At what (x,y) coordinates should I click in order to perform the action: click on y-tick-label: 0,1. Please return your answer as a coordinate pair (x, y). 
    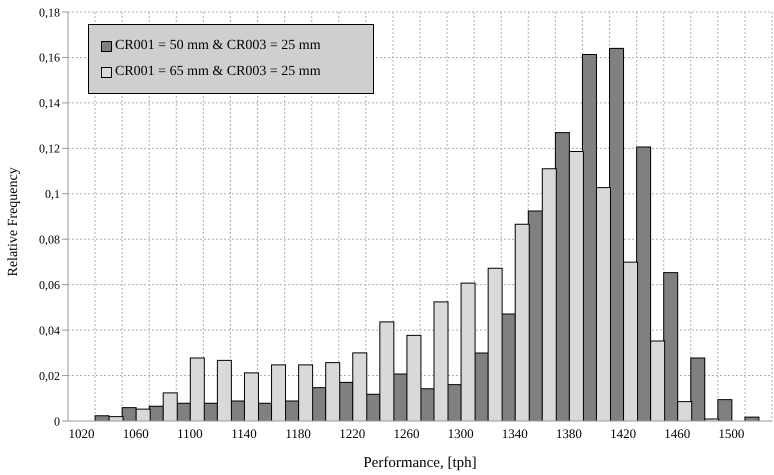
    Looking at the image, I should click on (52, 194).